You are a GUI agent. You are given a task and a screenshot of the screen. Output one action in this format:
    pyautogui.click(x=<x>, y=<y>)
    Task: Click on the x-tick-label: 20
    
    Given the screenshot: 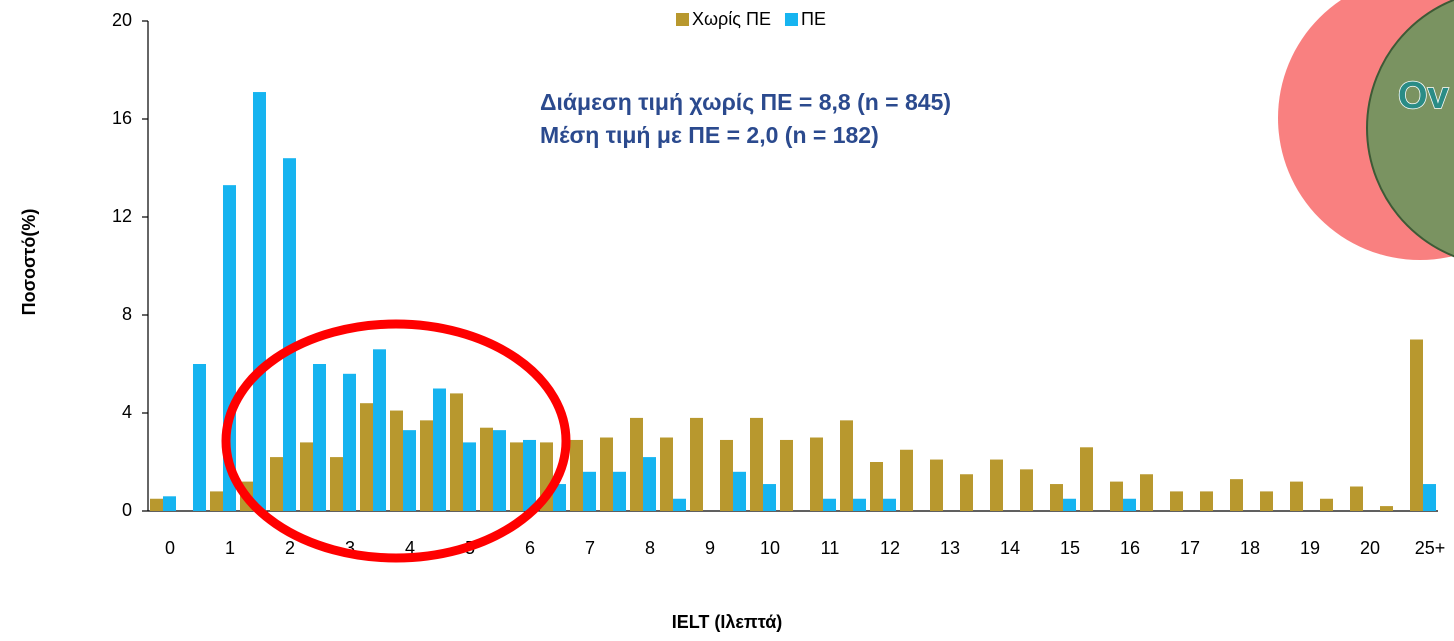 What is the action you would take?
    pyautogui.click(x=1370, y=548)
    